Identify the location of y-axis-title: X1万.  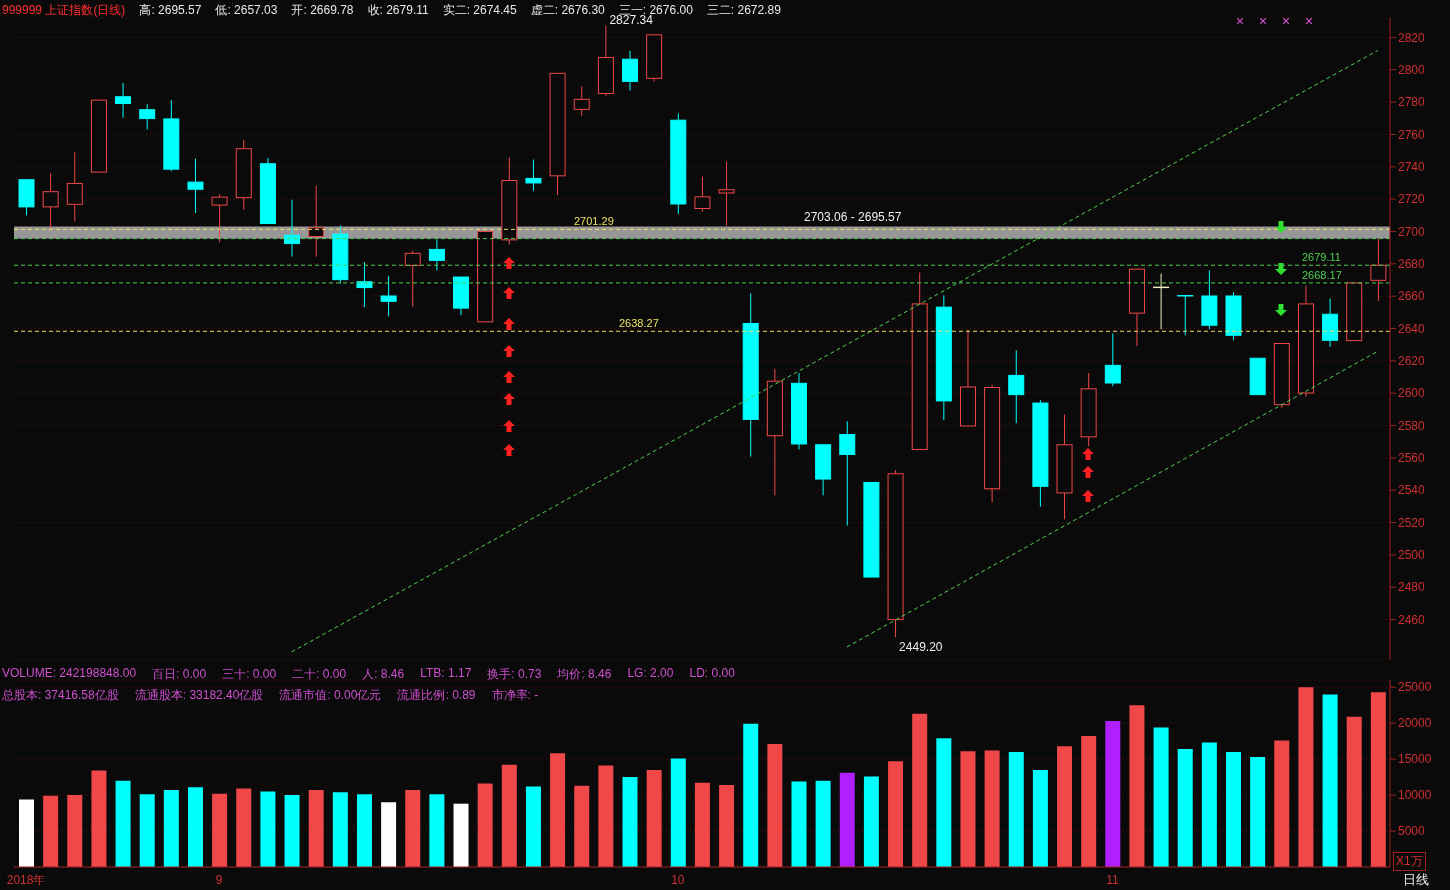
(1409, 861).